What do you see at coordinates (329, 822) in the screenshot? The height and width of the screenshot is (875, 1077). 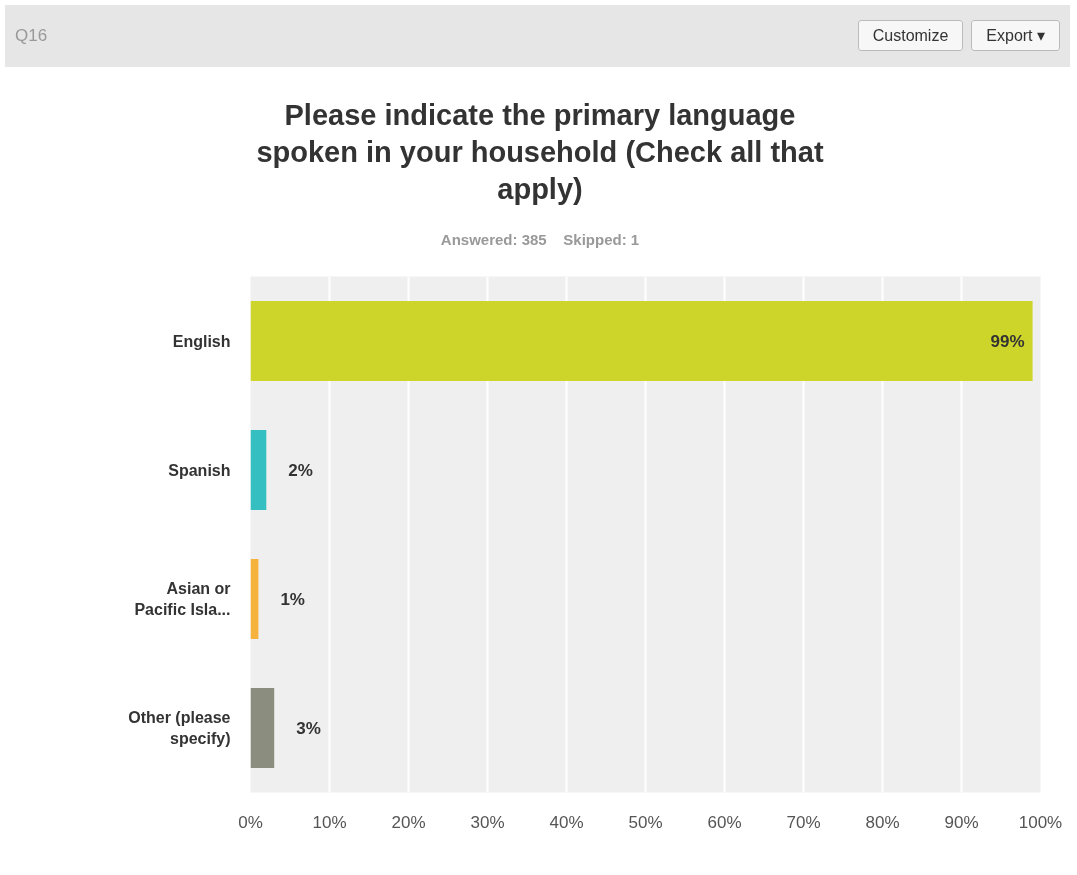 I see `x-tick-label: 10%` at bounding box center [329, 822].